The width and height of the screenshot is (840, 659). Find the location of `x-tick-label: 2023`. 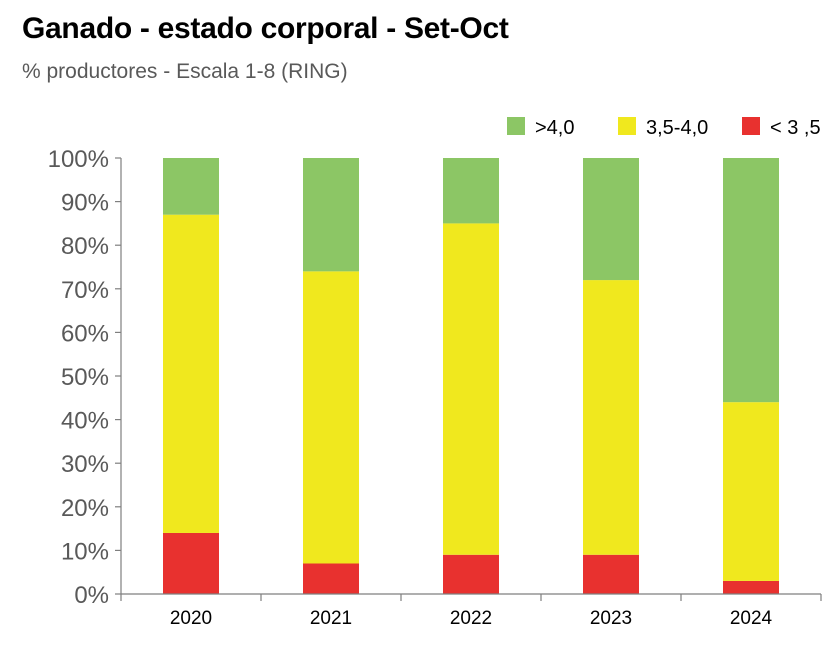

x-tick-label: 2023 is located at coordinates (611, 618).